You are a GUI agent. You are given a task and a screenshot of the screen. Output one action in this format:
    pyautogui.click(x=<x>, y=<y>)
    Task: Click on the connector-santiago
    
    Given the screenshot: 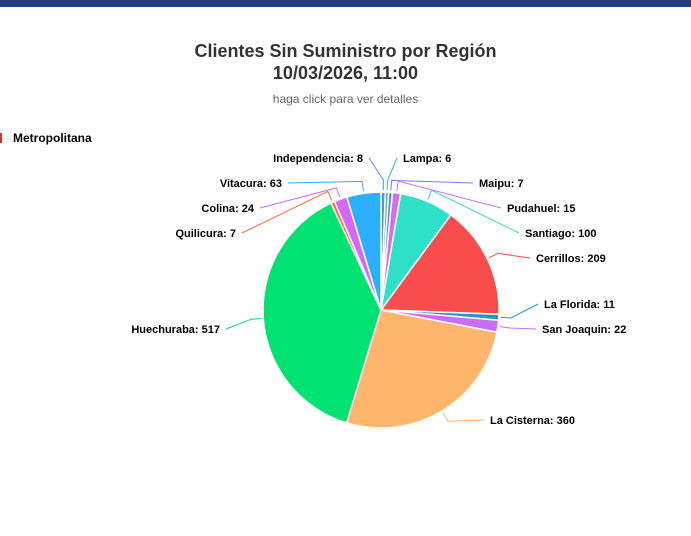 What is the action you would take?
    pyautogui.click(x=473, y=211)
    